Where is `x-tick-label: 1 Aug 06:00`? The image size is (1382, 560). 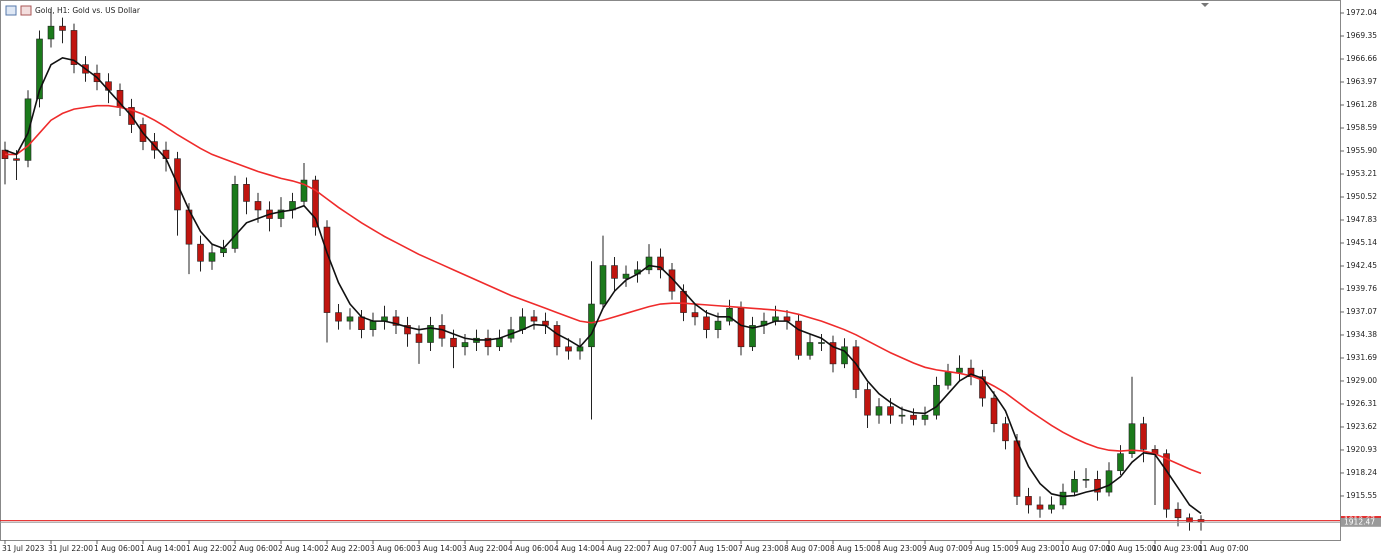 x-tick-label: 1 Aug 06:00 is located at coordinates (117, 548).